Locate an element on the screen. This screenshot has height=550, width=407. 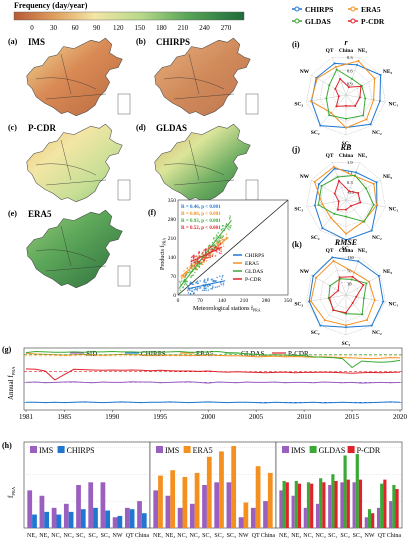
y-tick-label: 210 is located at coordinates (172, 239).